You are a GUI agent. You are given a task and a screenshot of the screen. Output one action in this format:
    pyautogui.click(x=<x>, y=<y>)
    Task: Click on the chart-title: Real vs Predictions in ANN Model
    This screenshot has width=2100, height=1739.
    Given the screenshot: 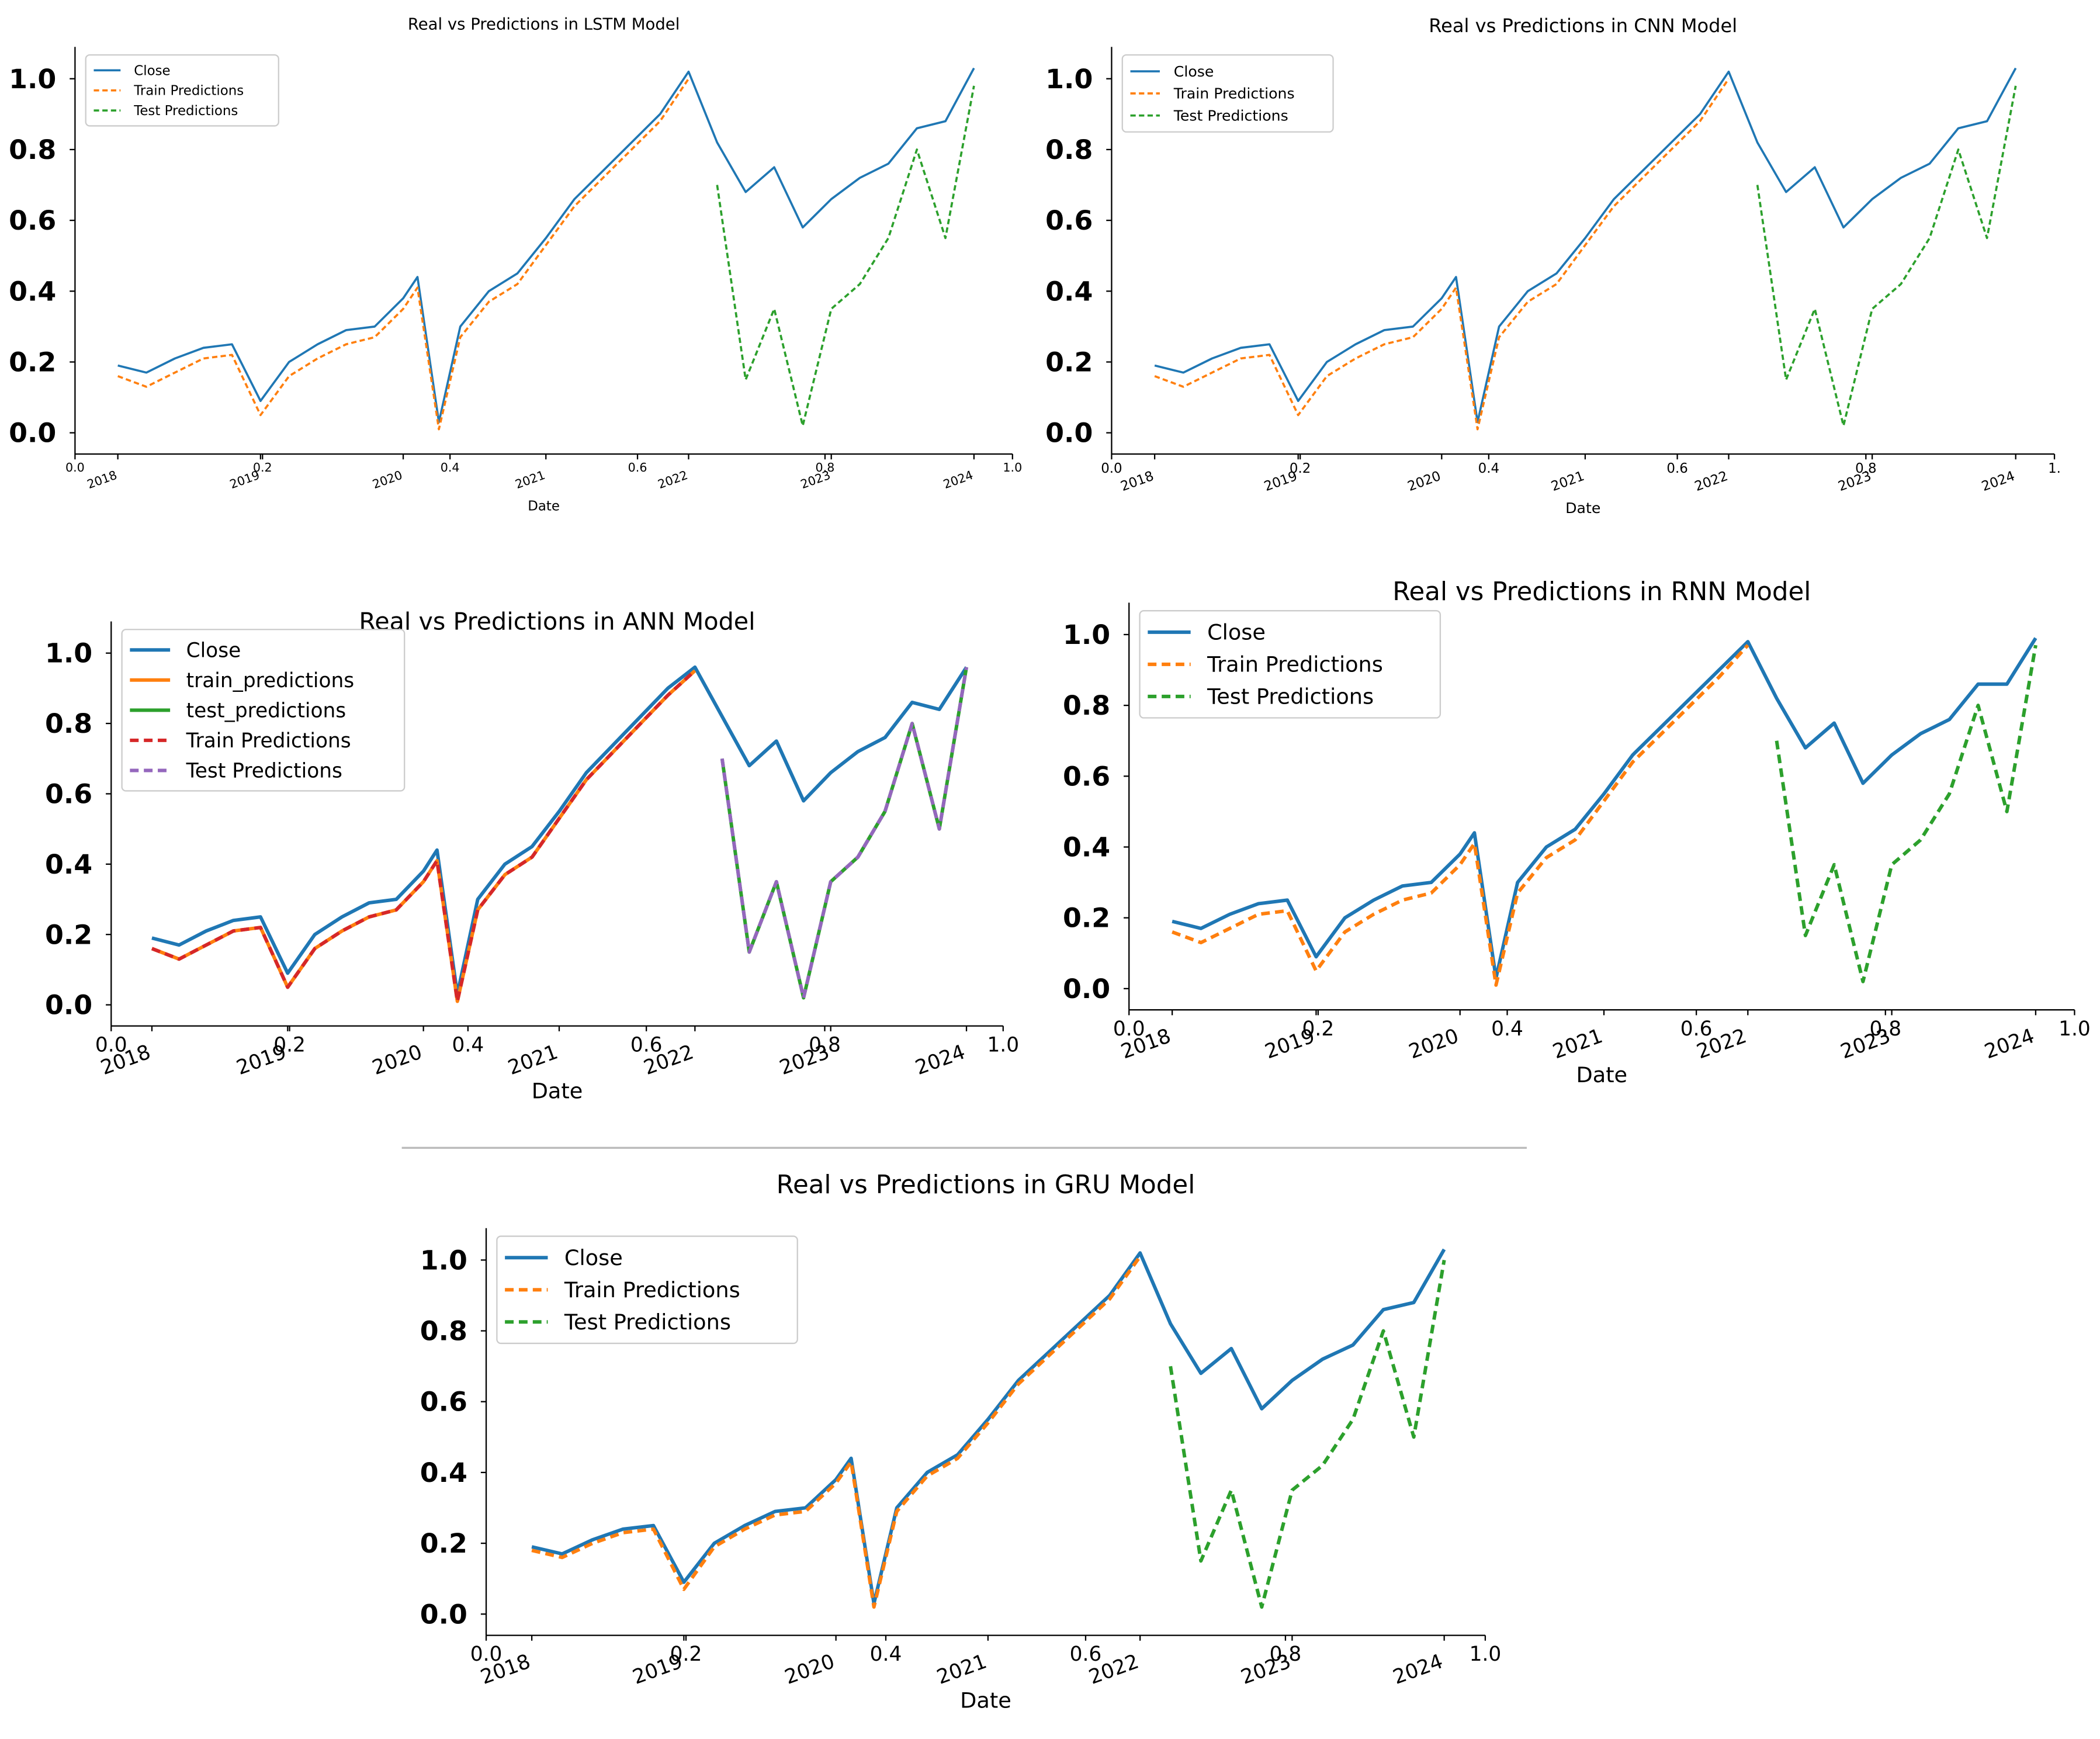 What is the action you would take?
    pyautogui.click(x=557, y=621)
    